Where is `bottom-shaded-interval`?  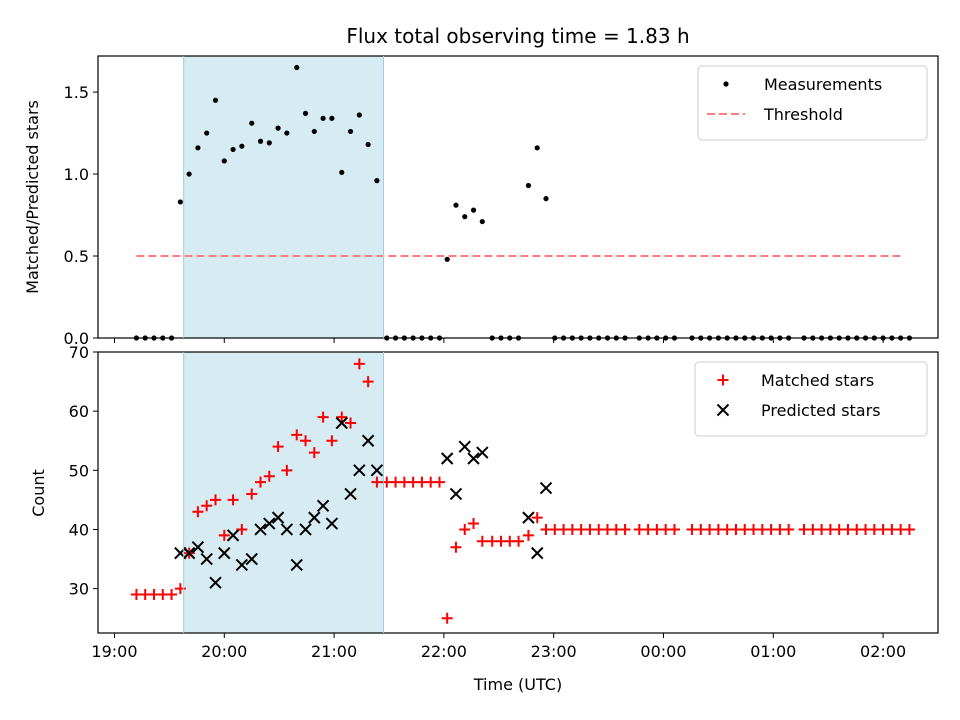 bottom-shaded-interval is located at coordinates (283, 492).